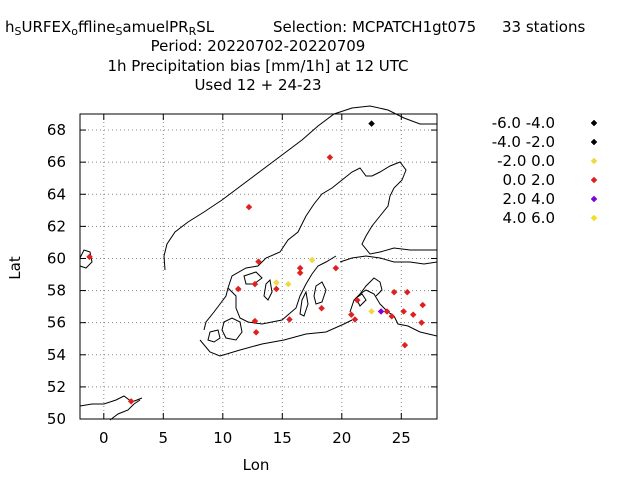 This screenshot has height=480, width=640. I want to click on y-tick-label: 54, so click(56, 355).